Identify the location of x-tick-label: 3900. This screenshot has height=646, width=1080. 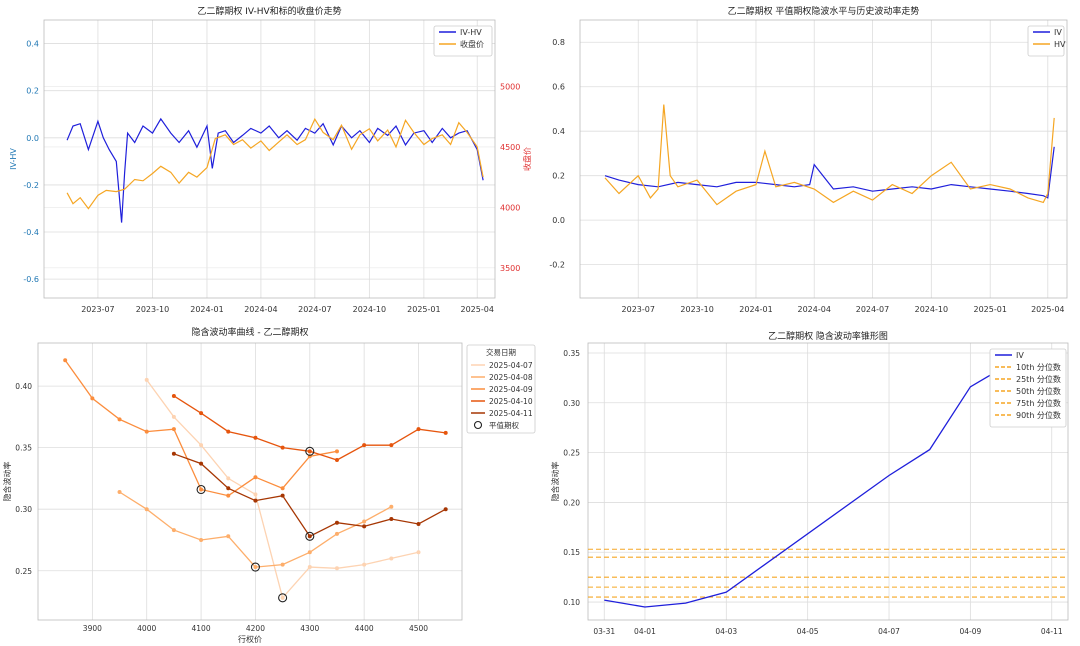
(92, 628).